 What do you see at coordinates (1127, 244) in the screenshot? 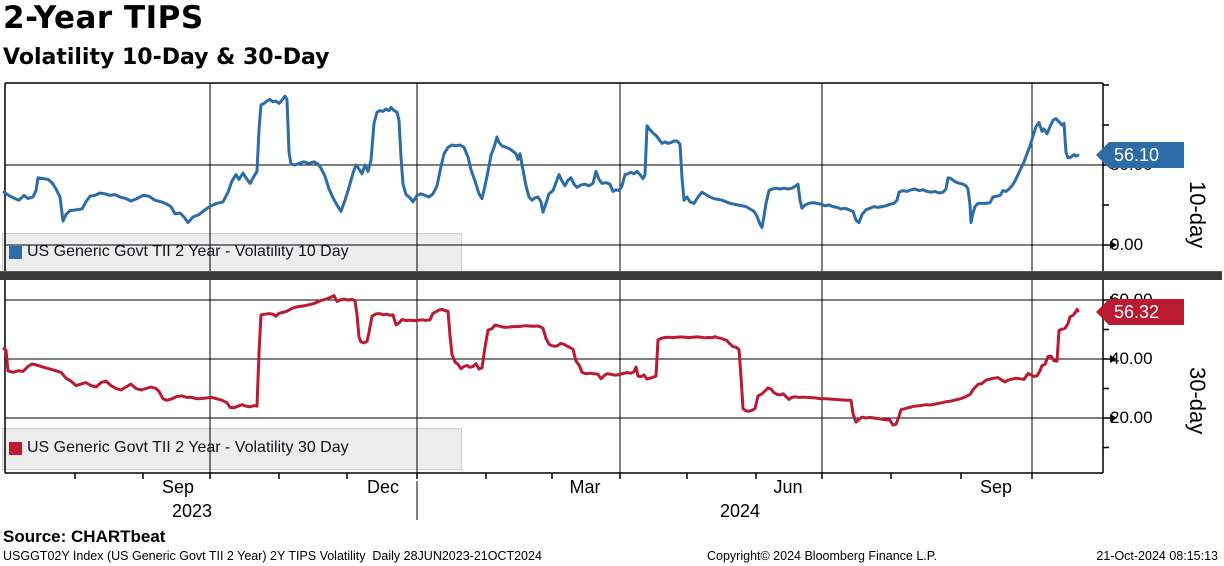
I see `y-tick-label: 0.00` at bounding box center [1127, 244].